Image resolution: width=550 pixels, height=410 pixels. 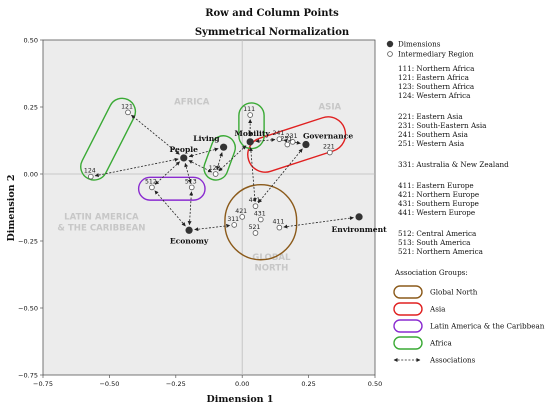 What do you see at coordinates (278, 222) in the screenshot?
I see `intermediary-point-label: 411` at bounding box center [278, 222].